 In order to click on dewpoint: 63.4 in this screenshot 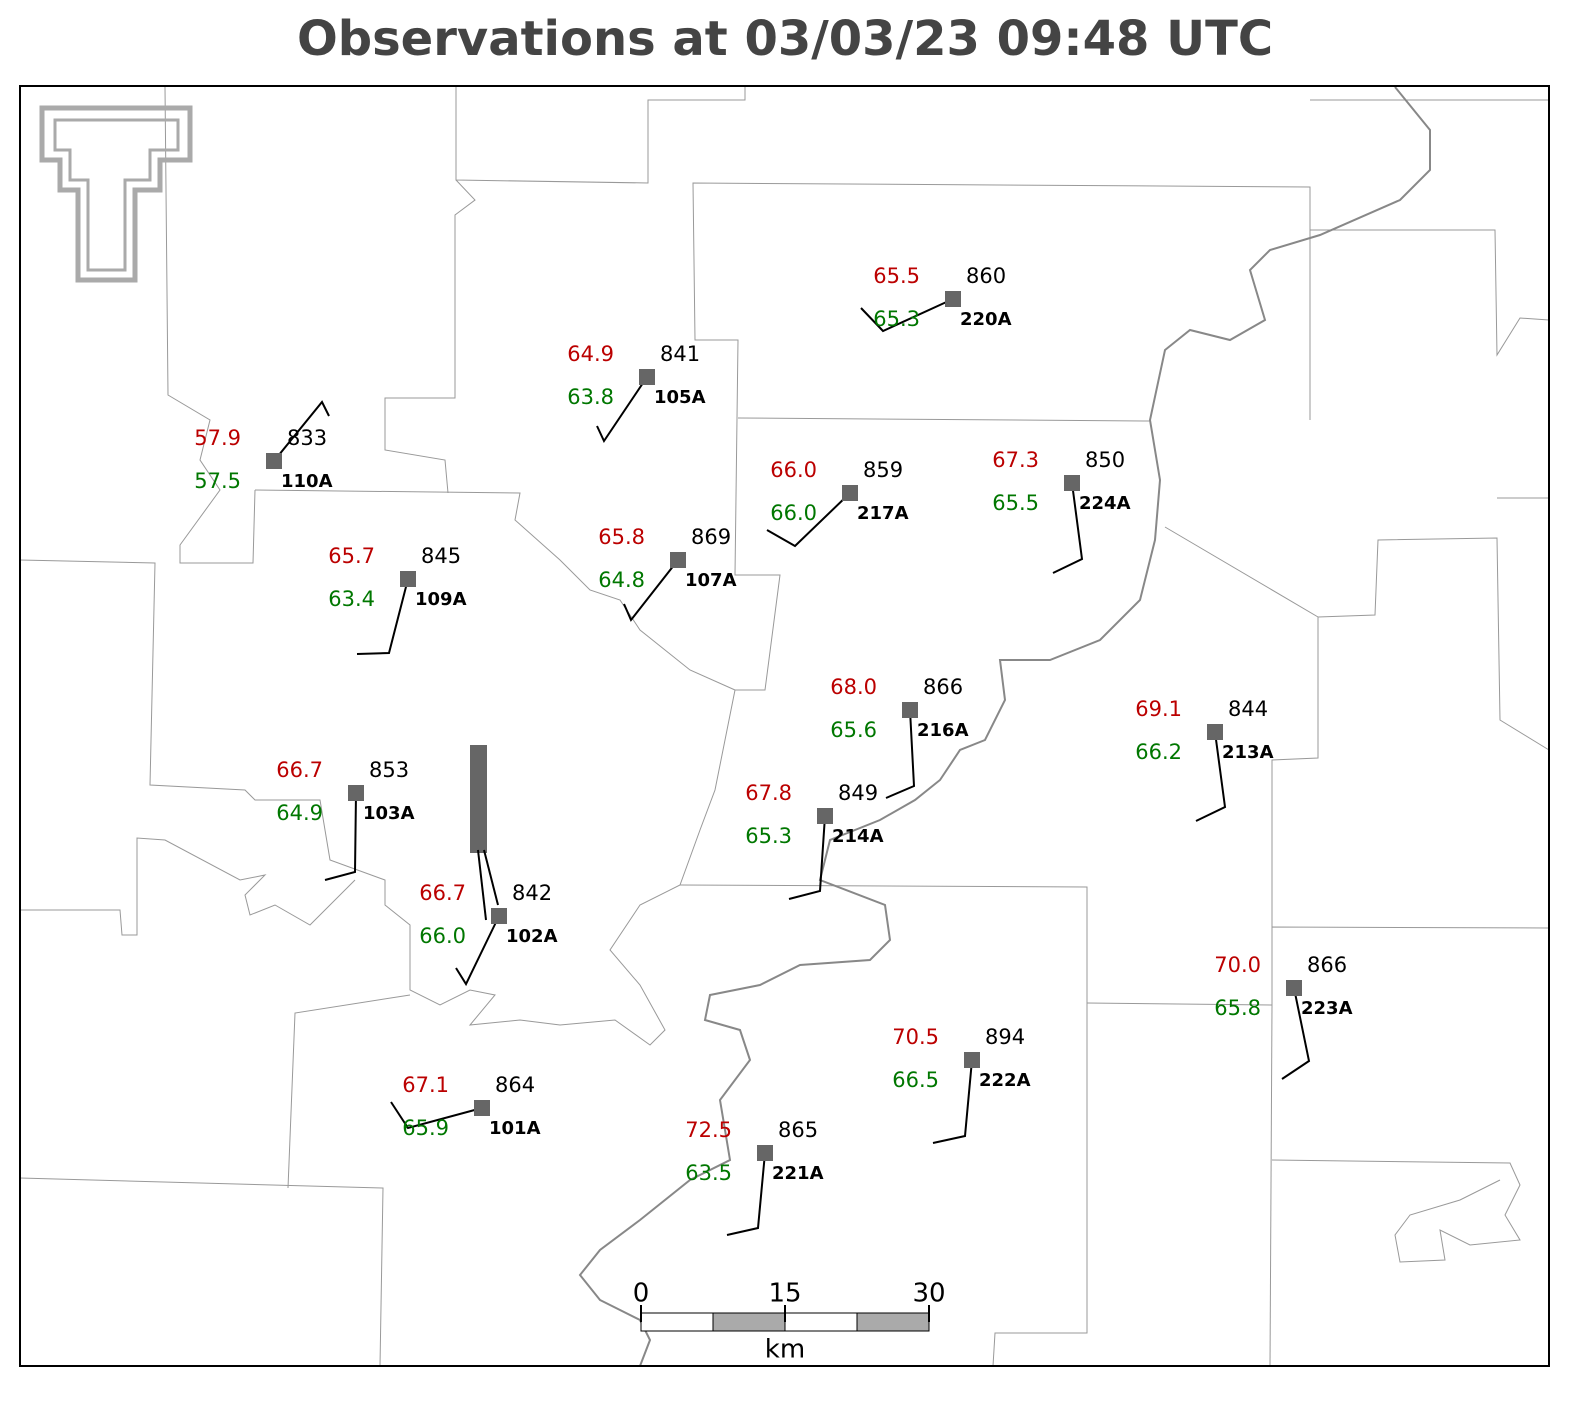, I will do `click(351, 599)`.